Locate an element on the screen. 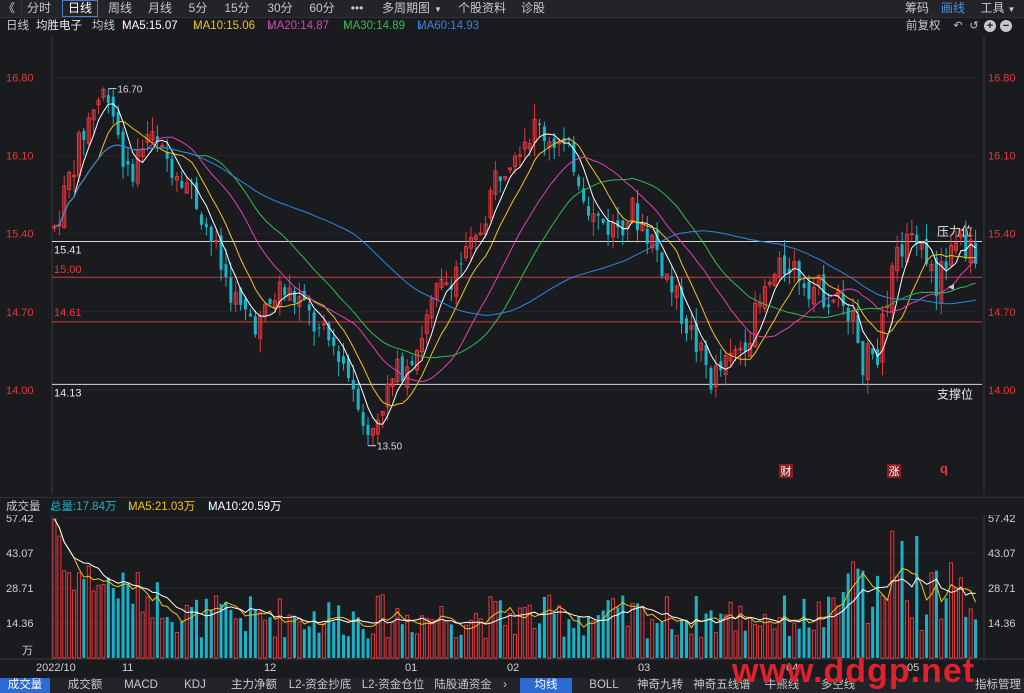  multi-period-dropdown: 多周期图 ▼ is located at coordinates (412, 8).